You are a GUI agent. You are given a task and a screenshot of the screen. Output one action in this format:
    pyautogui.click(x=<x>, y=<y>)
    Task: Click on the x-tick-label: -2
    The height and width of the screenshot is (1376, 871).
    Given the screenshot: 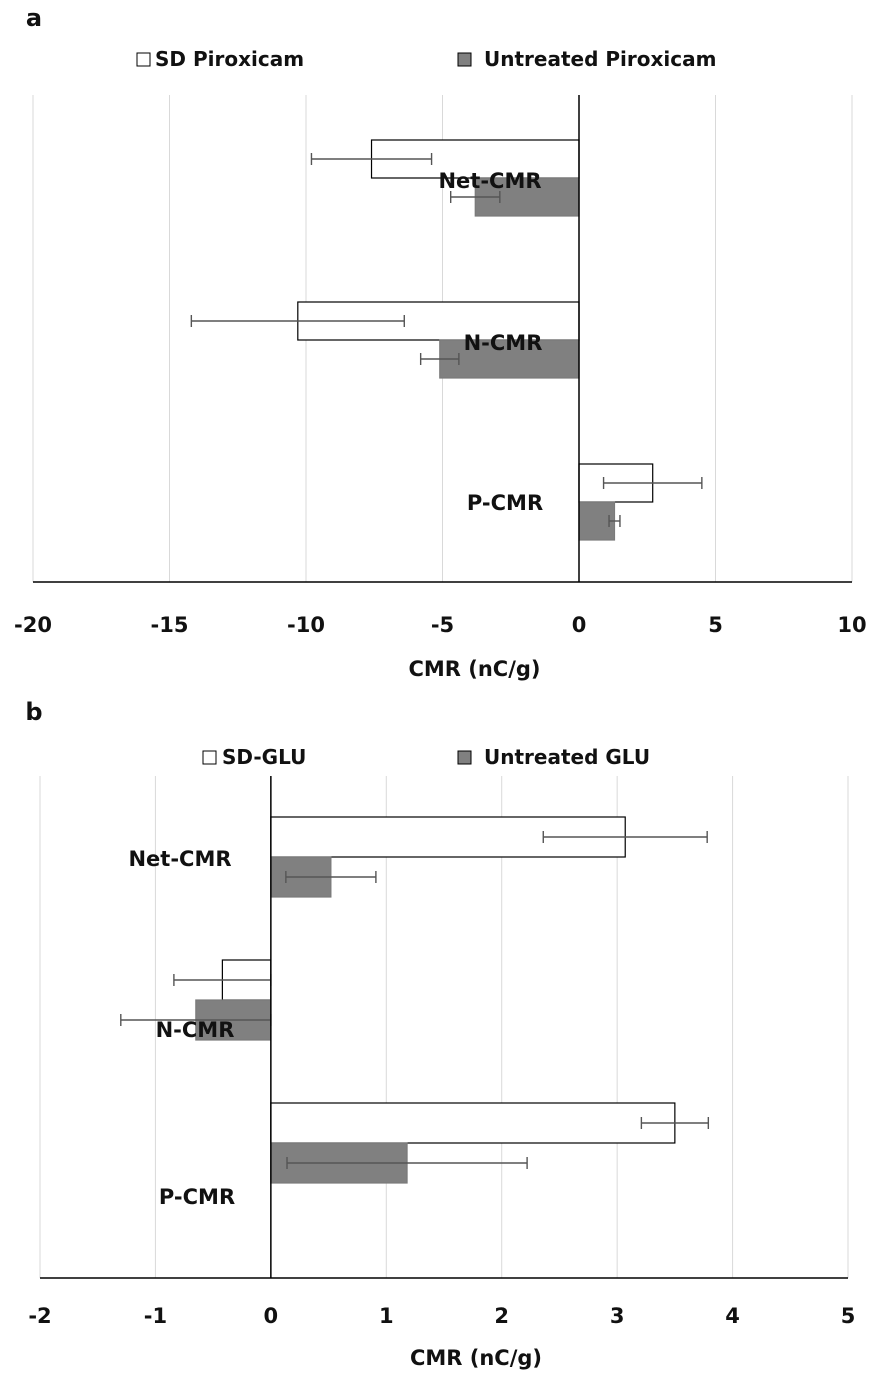 What is the action you would take?
    pyautogui.click(x=39, y=1316)
    